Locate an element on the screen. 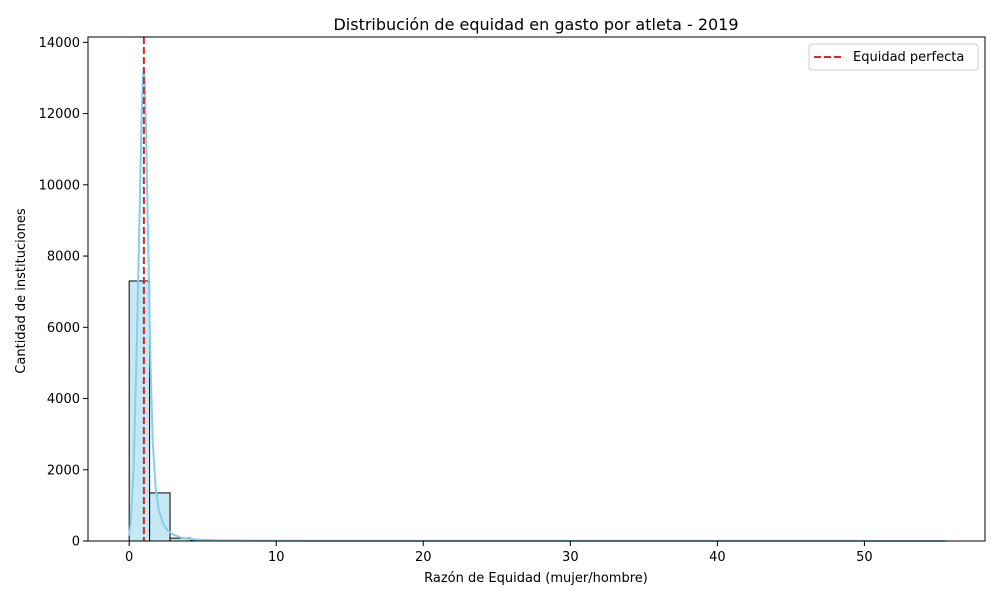 Image resolution: width=1000 pixels, height=600 pixels. y-tick-label: 0 is located at coordinates (76, 542).